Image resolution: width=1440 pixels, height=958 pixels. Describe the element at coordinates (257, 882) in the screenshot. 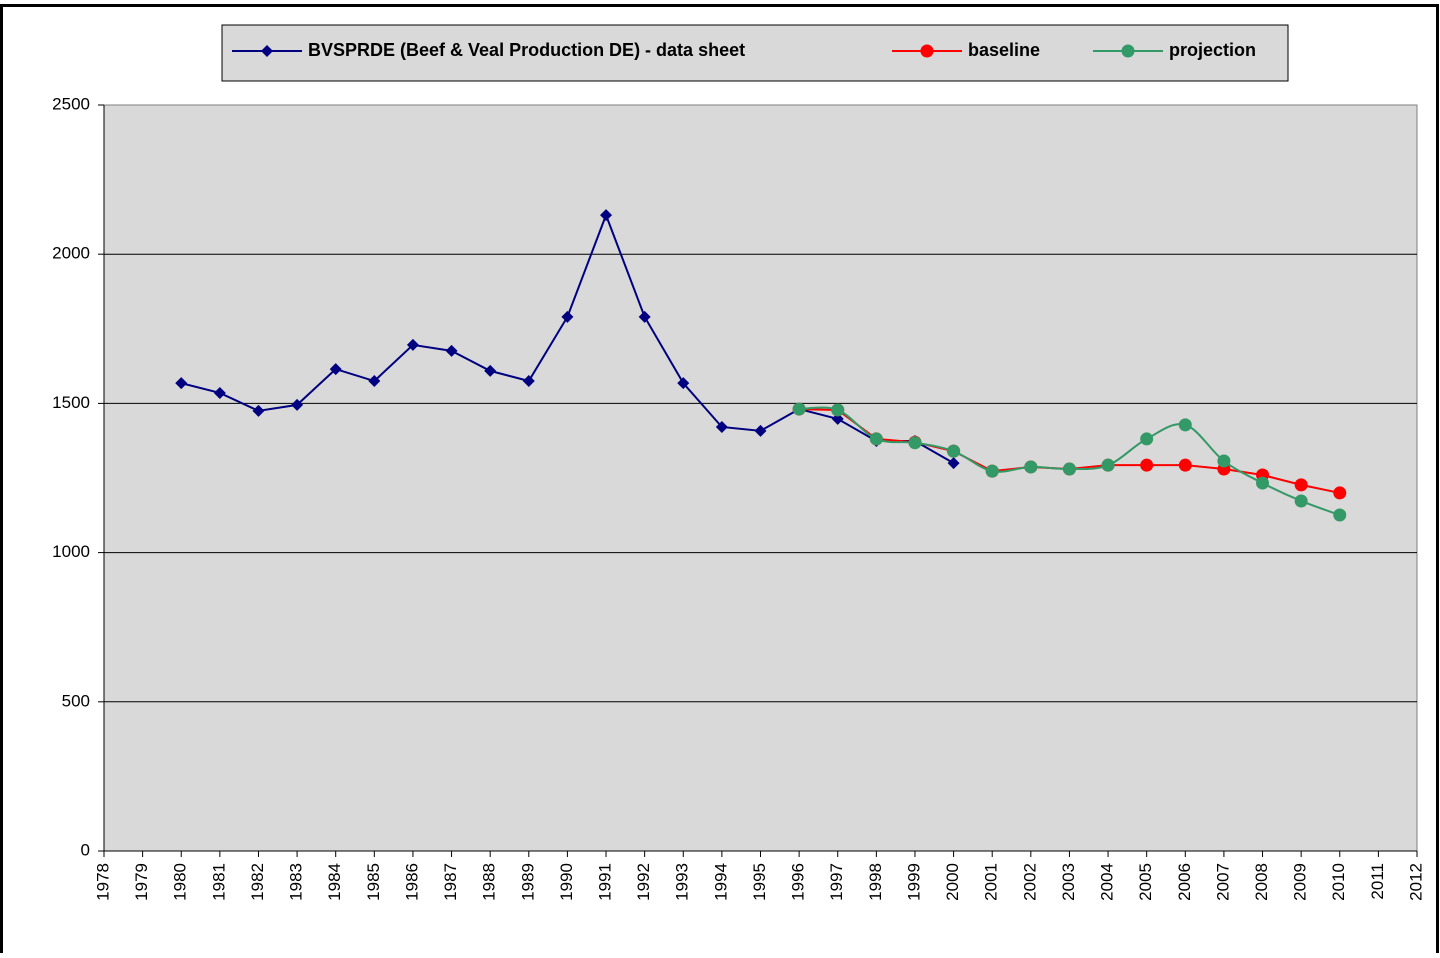

I see `x-tick-label: 1982` at that location.